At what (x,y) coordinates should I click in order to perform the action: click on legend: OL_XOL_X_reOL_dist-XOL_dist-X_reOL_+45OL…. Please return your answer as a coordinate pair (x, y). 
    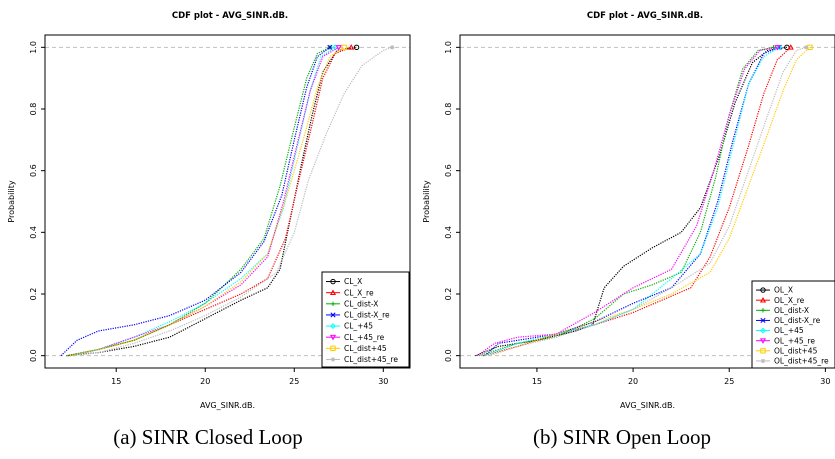
    Looking at the image, I should click on (793, 324).